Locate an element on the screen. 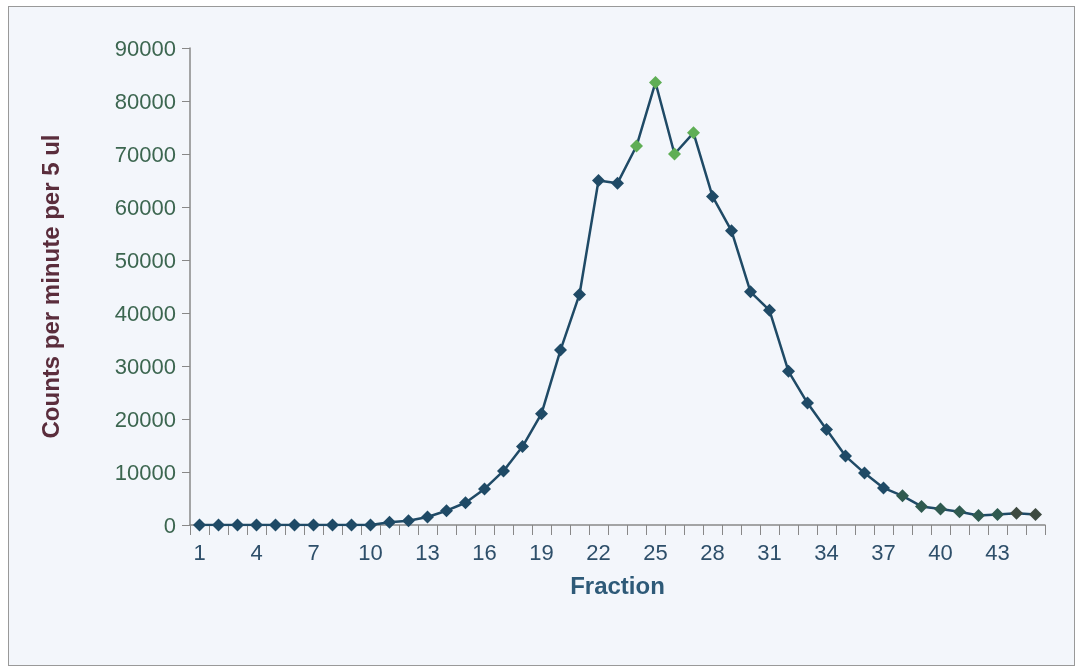  x-tick-label: 7 is located at coordinates (313, 552).